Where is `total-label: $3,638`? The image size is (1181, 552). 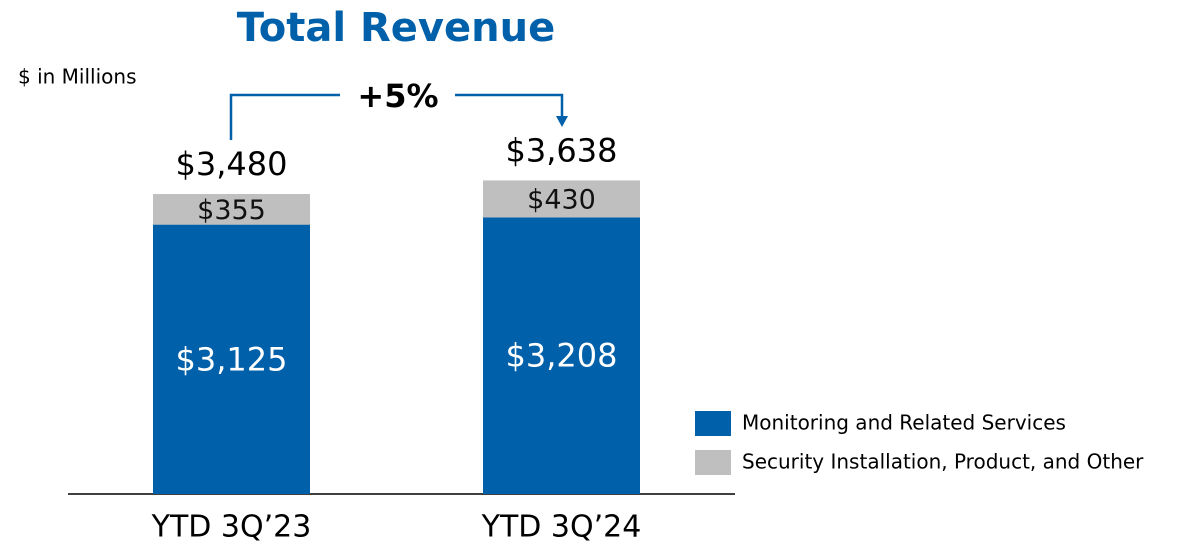
total-label: $3,638 is located at coordinates (562, 150).